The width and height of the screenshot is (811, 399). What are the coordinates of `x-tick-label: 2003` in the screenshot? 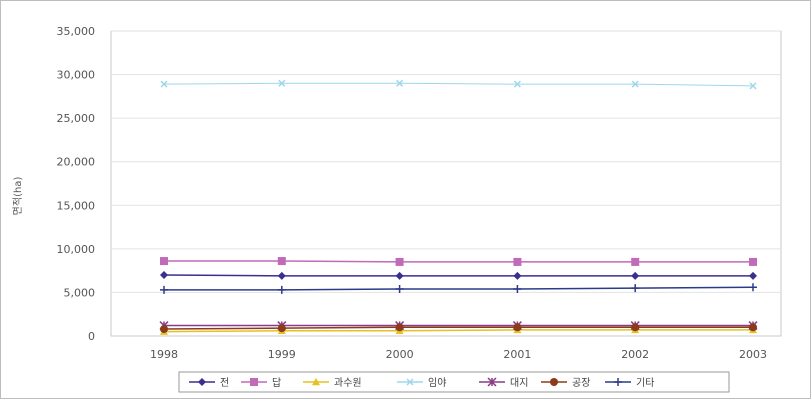 It's located at (753, 354).